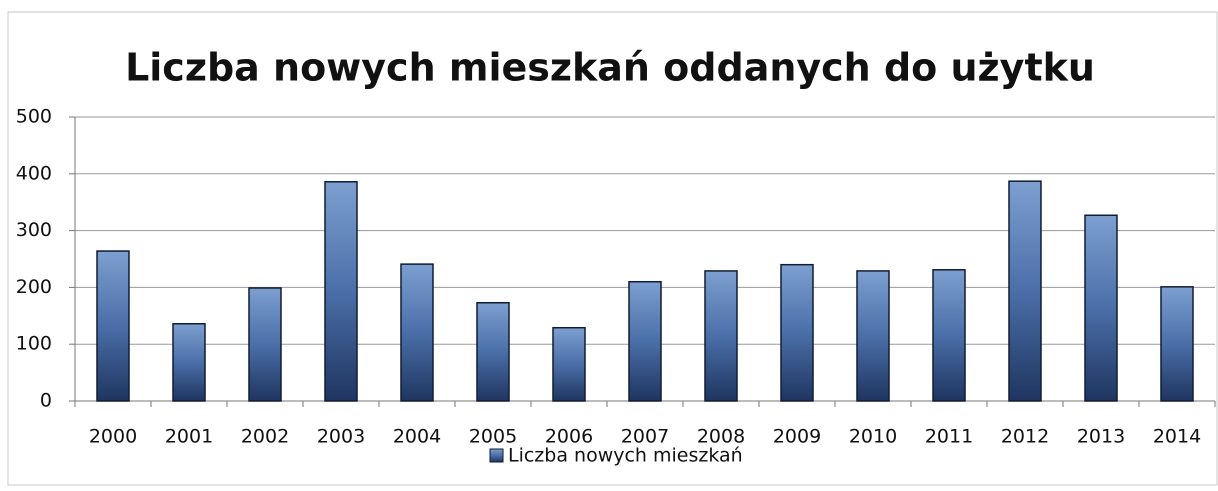 This screenshot has width=1218, height=491. I want to click on x-tick-label: 2013, so click(1101, 437).